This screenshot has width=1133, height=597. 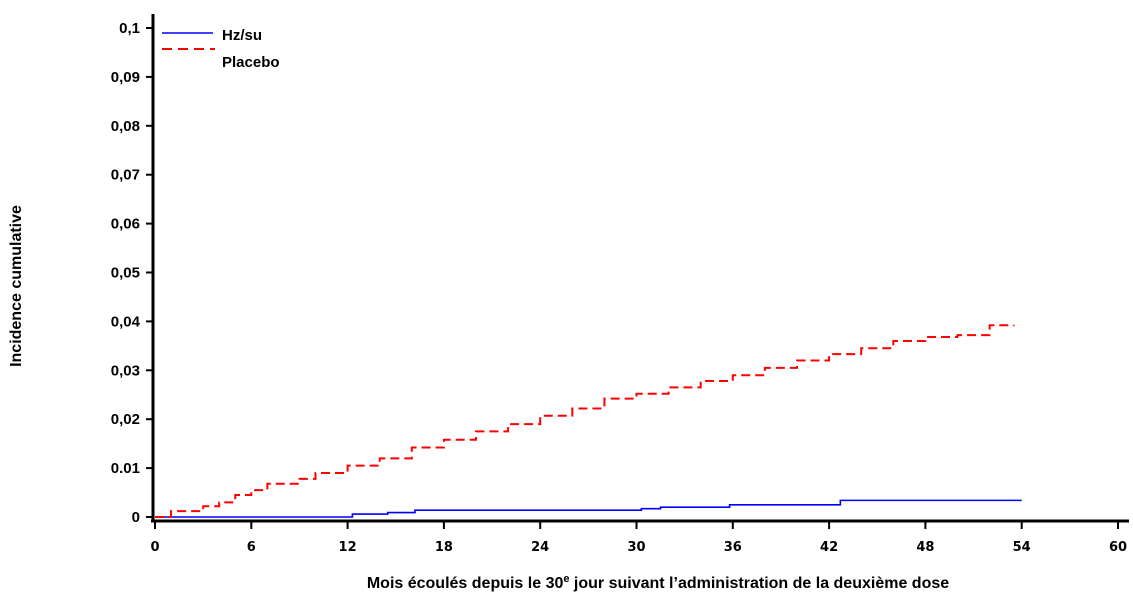 I want to click on y-tick-label: 0,05, so click(x=125, y=273).